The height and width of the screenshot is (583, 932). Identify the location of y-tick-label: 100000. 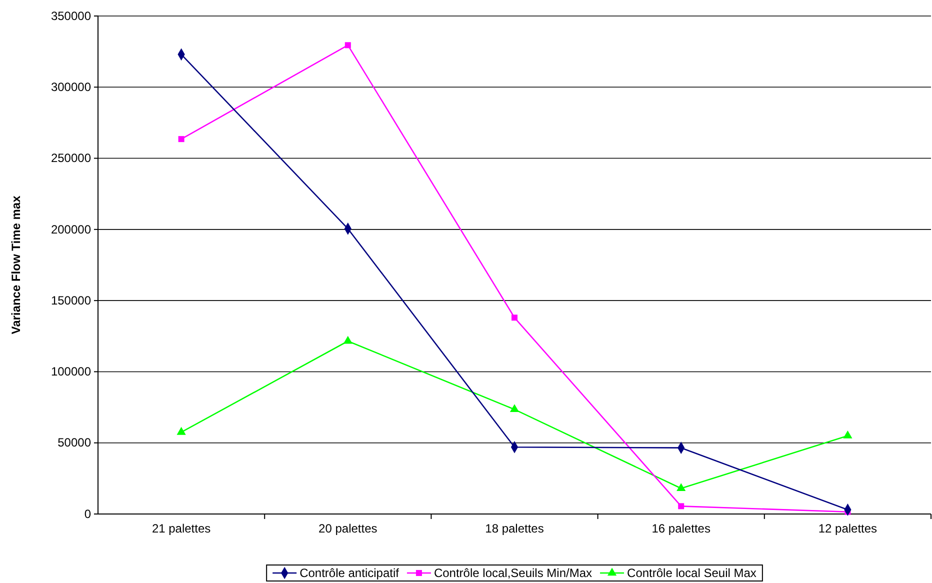
(71, 371).